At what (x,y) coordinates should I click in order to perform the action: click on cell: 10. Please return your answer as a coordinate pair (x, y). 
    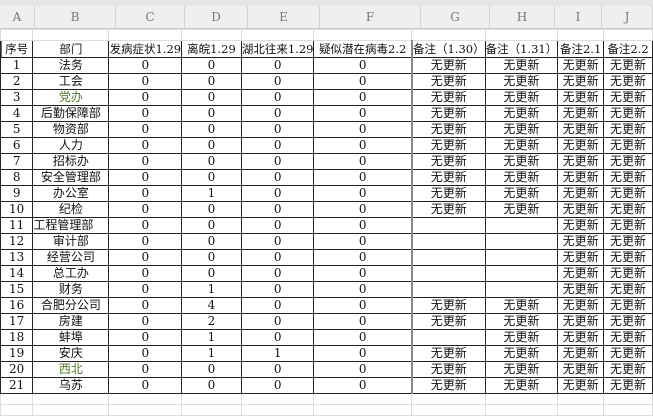
    Looking at the image, I should click on (17, 209).